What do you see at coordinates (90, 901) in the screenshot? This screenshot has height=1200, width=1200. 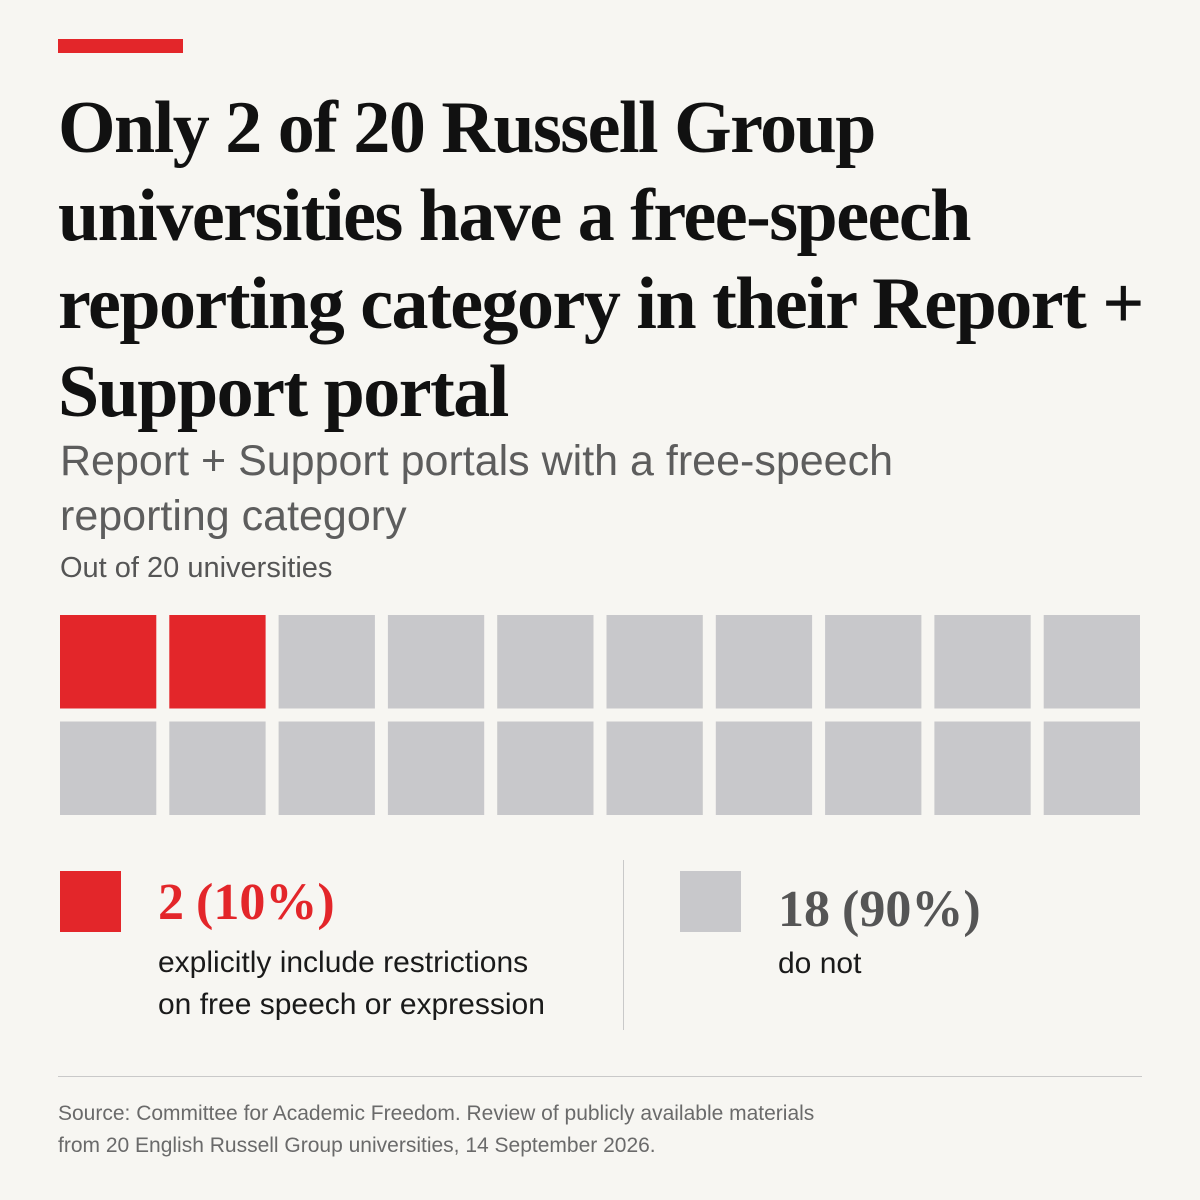 I see `legend-swatch-included` at bounding box center [90, 901].